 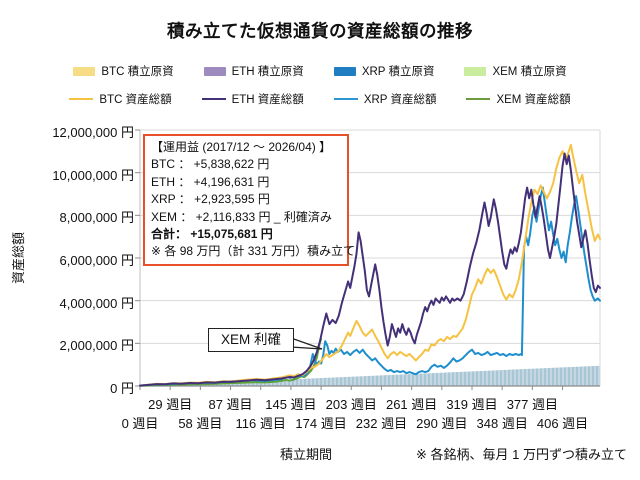 I want to click on annotation-total: 合計： +15,075,681 円, so click(x=212, y=234).